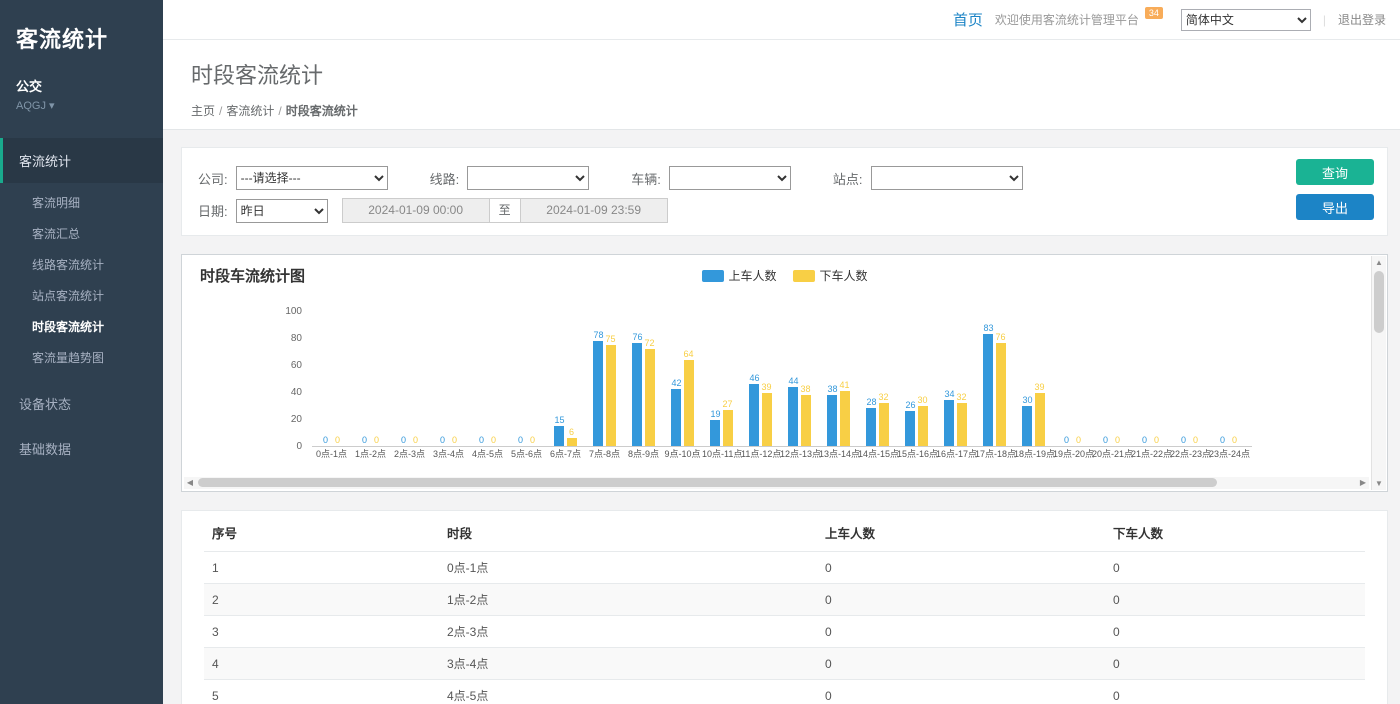 The width and height of the screenshot is (1400, 704). Describe the element at coordinates (1153, 12) in the screenshot. I see `notification-badge: 34` at that location.